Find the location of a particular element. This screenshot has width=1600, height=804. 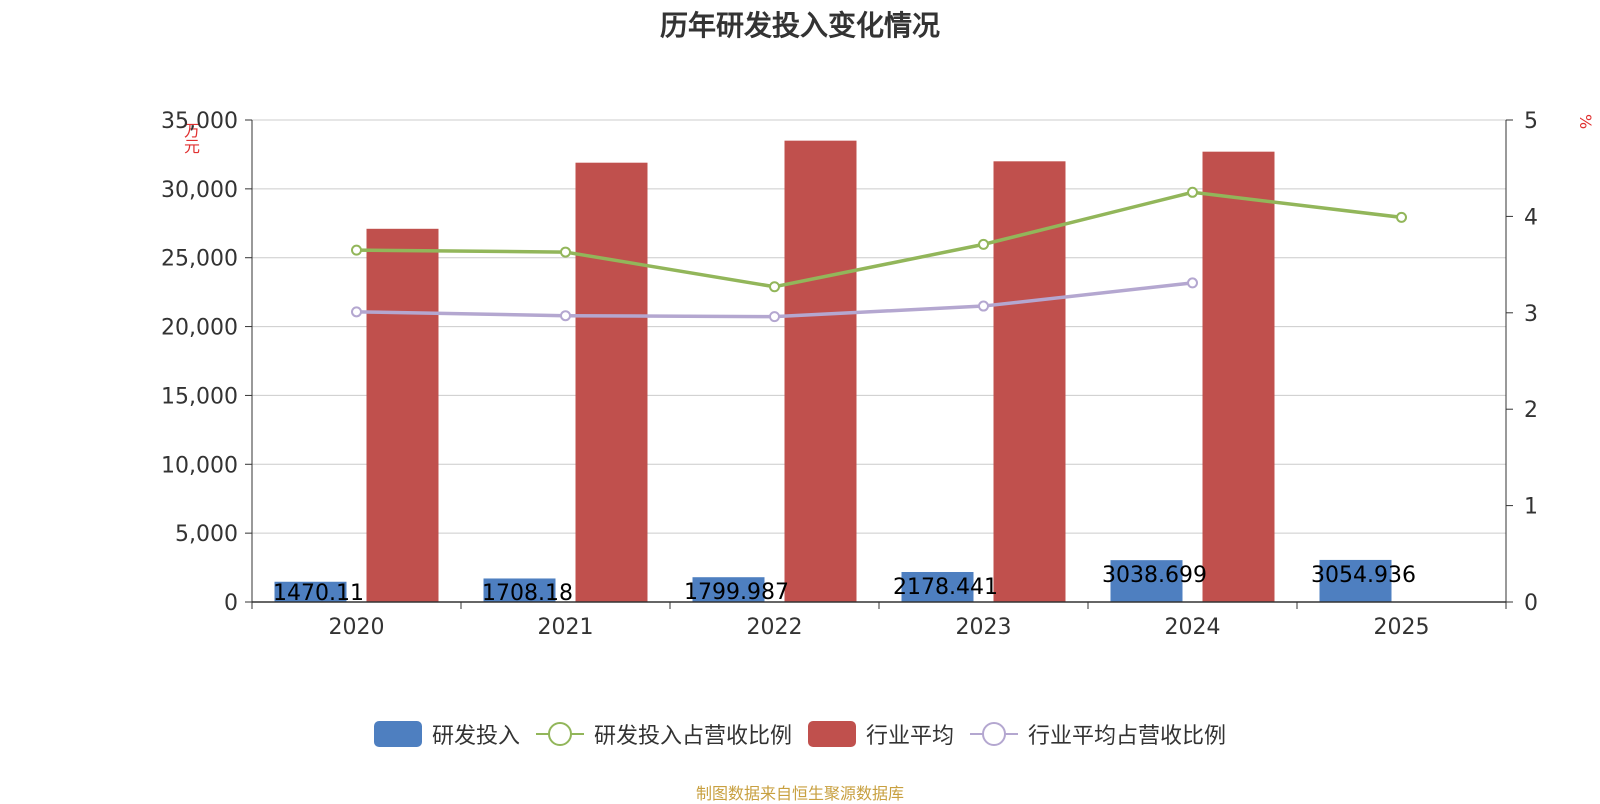

line-rd-ratio is located at coordinates (879, 239).